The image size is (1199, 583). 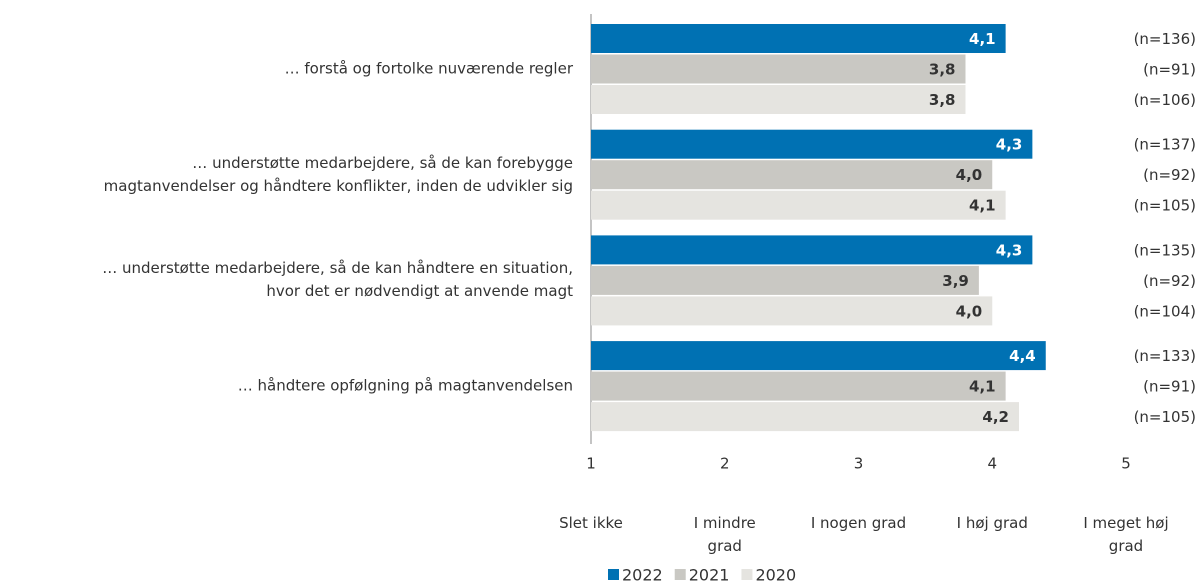 I want to click on scale-label: I nogen grad, so click(x=858, y=523).